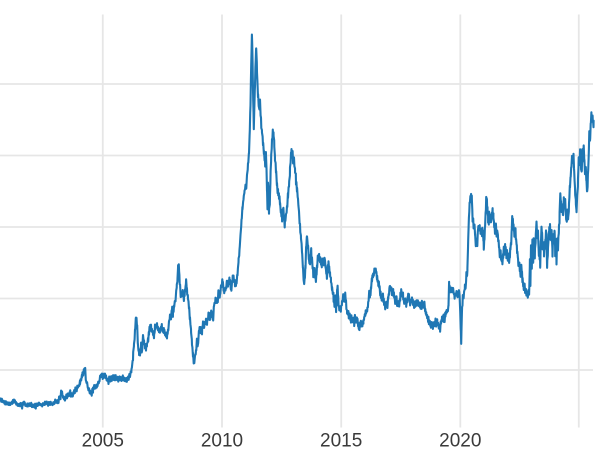 This screenshot has width=600, height=450. I want to click on svg-text: 2005, so click(103, 440).